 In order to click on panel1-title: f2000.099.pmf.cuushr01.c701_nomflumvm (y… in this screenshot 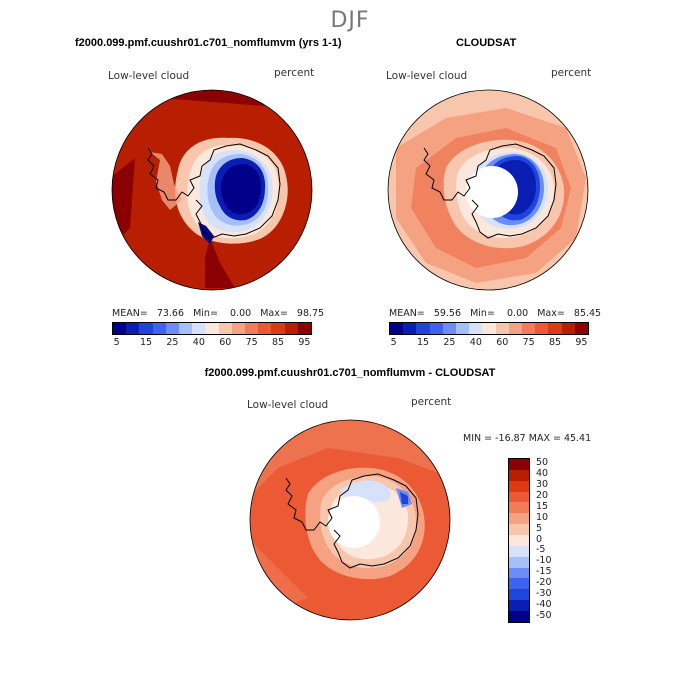, I will do `click(208, 43)`.